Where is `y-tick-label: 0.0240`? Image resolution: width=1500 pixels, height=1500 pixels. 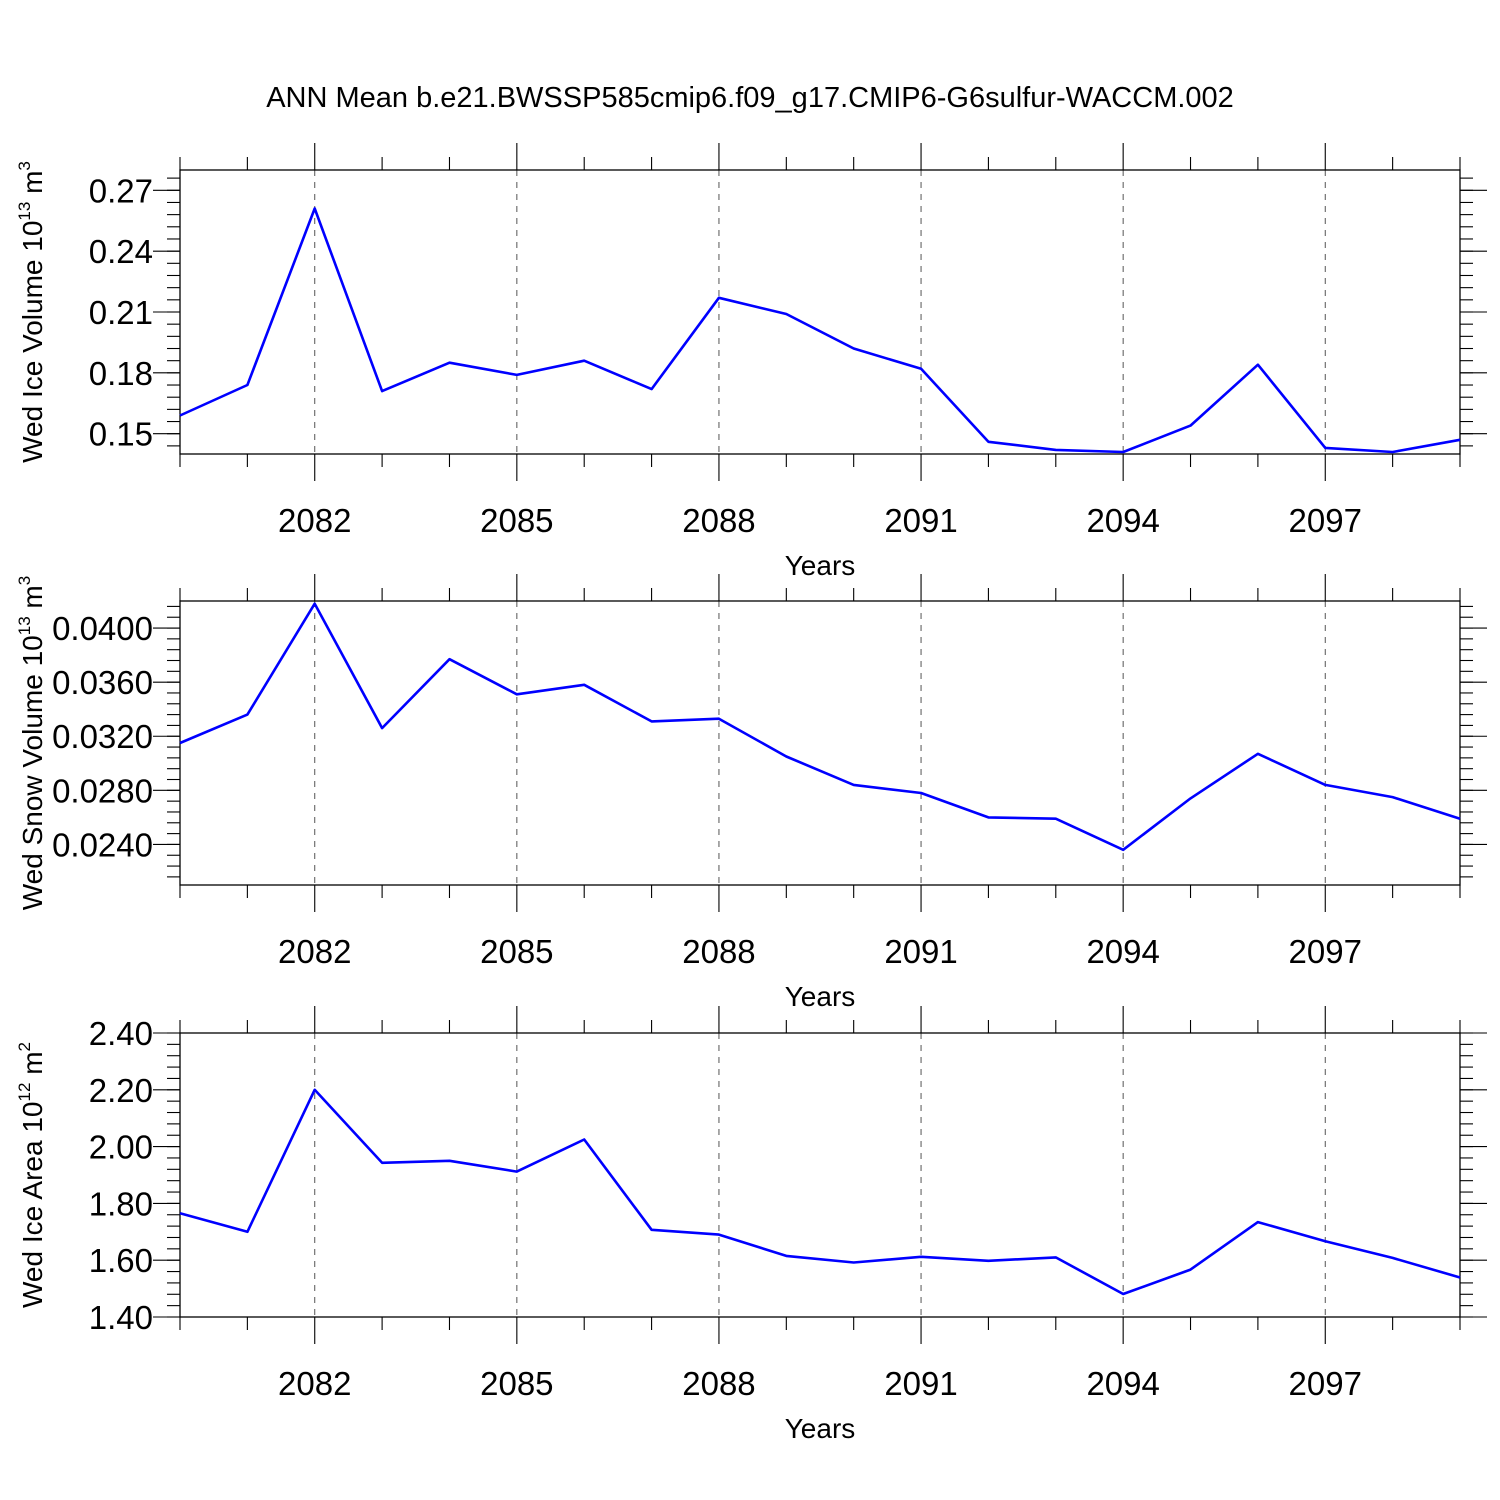 y-tick-label: 0.0240 is located at coordinates (102, 844).